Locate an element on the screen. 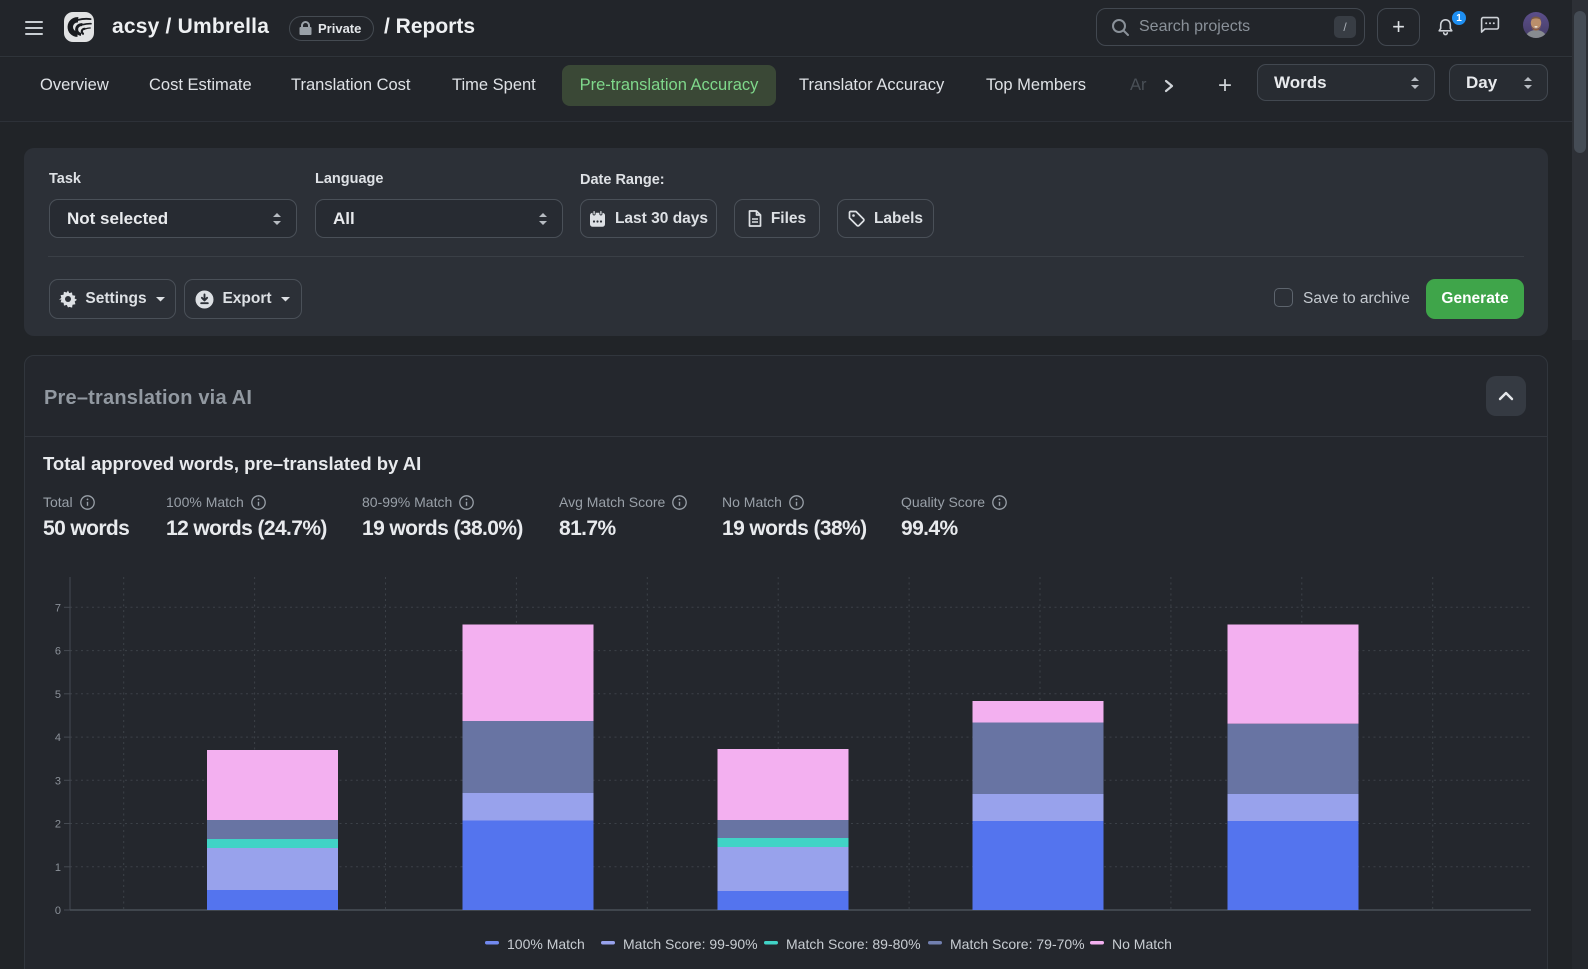 The image size is (1588, 969). svg-text: Match Score: 99-90% is located at coordinates (690, 944).